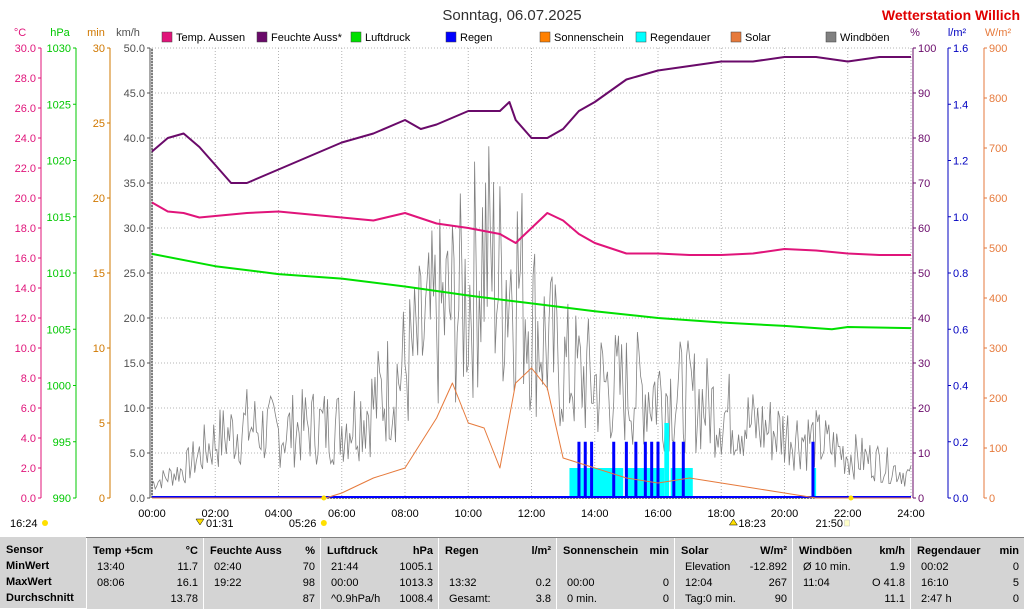 This screenshot has width=1024, height=609. I want to click on right-unit-label: %, so click(915, 33).